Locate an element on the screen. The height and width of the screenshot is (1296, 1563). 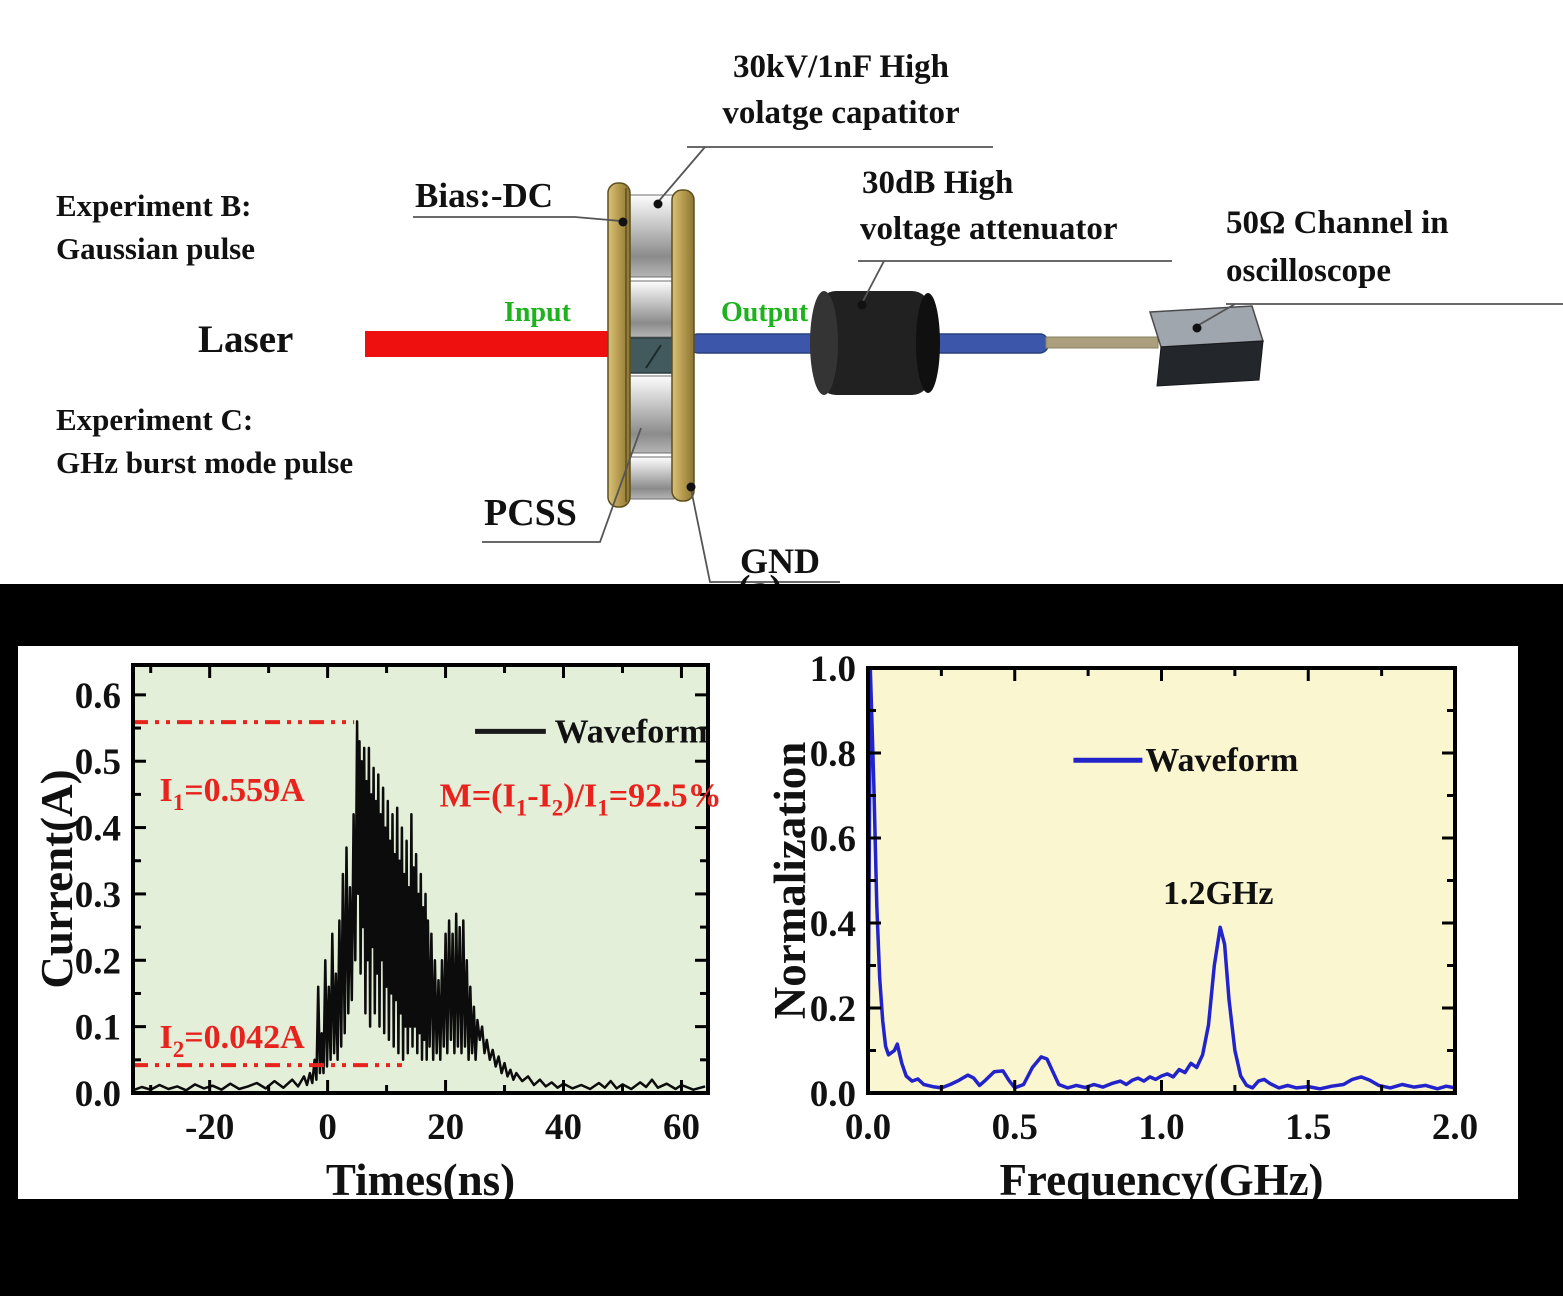
plot-frame is located at coordinates (420, 879).